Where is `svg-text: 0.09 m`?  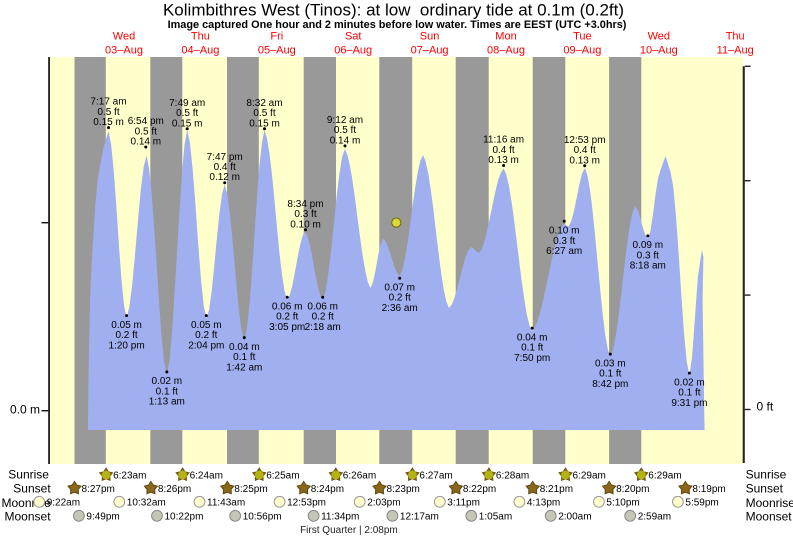 svg-text: 0.09 m is located at coordinates (648, 245).